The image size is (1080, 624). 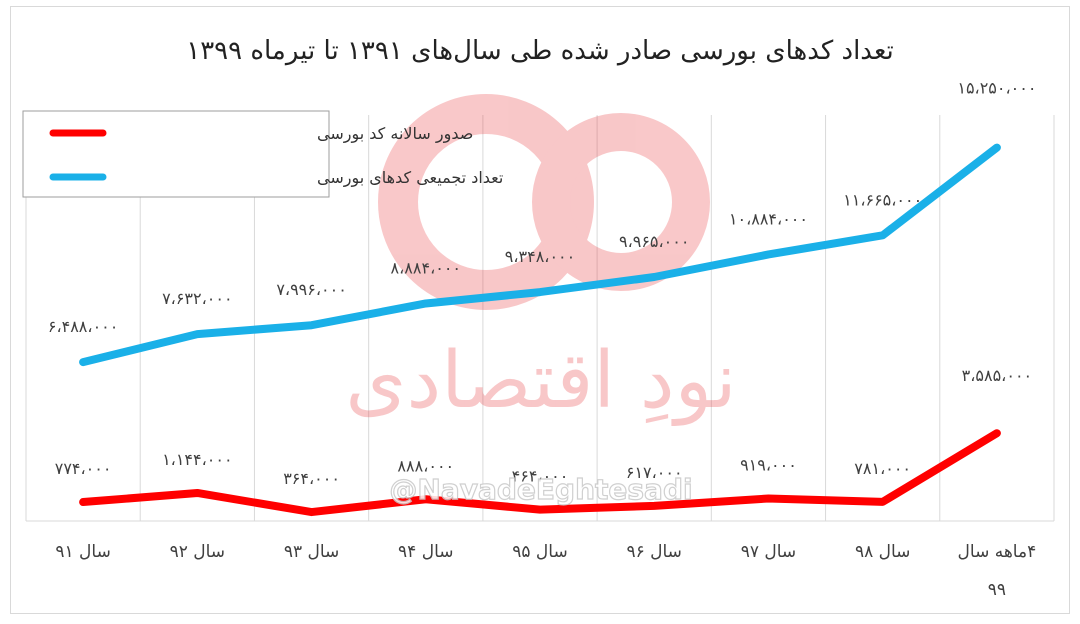 What do you see at coordinates (540, 256) in the screenshot?
I see `data-label: ۹،۳۴۸،۰۰۰` at bounding box center [540, 256].